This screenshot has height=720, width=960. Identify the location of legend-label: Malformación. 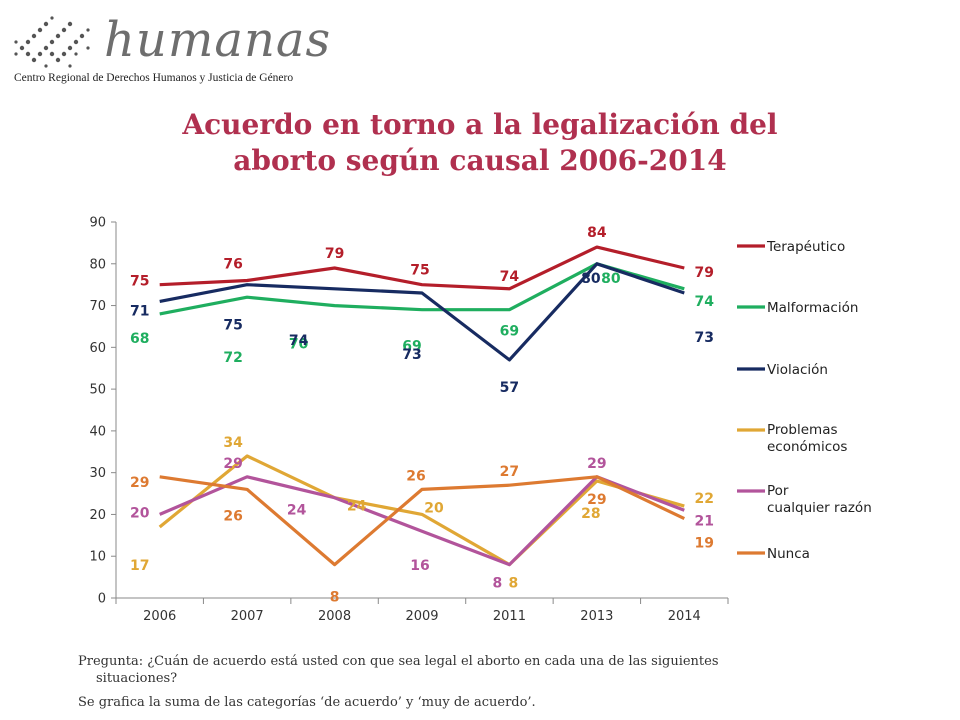
(812, 308).